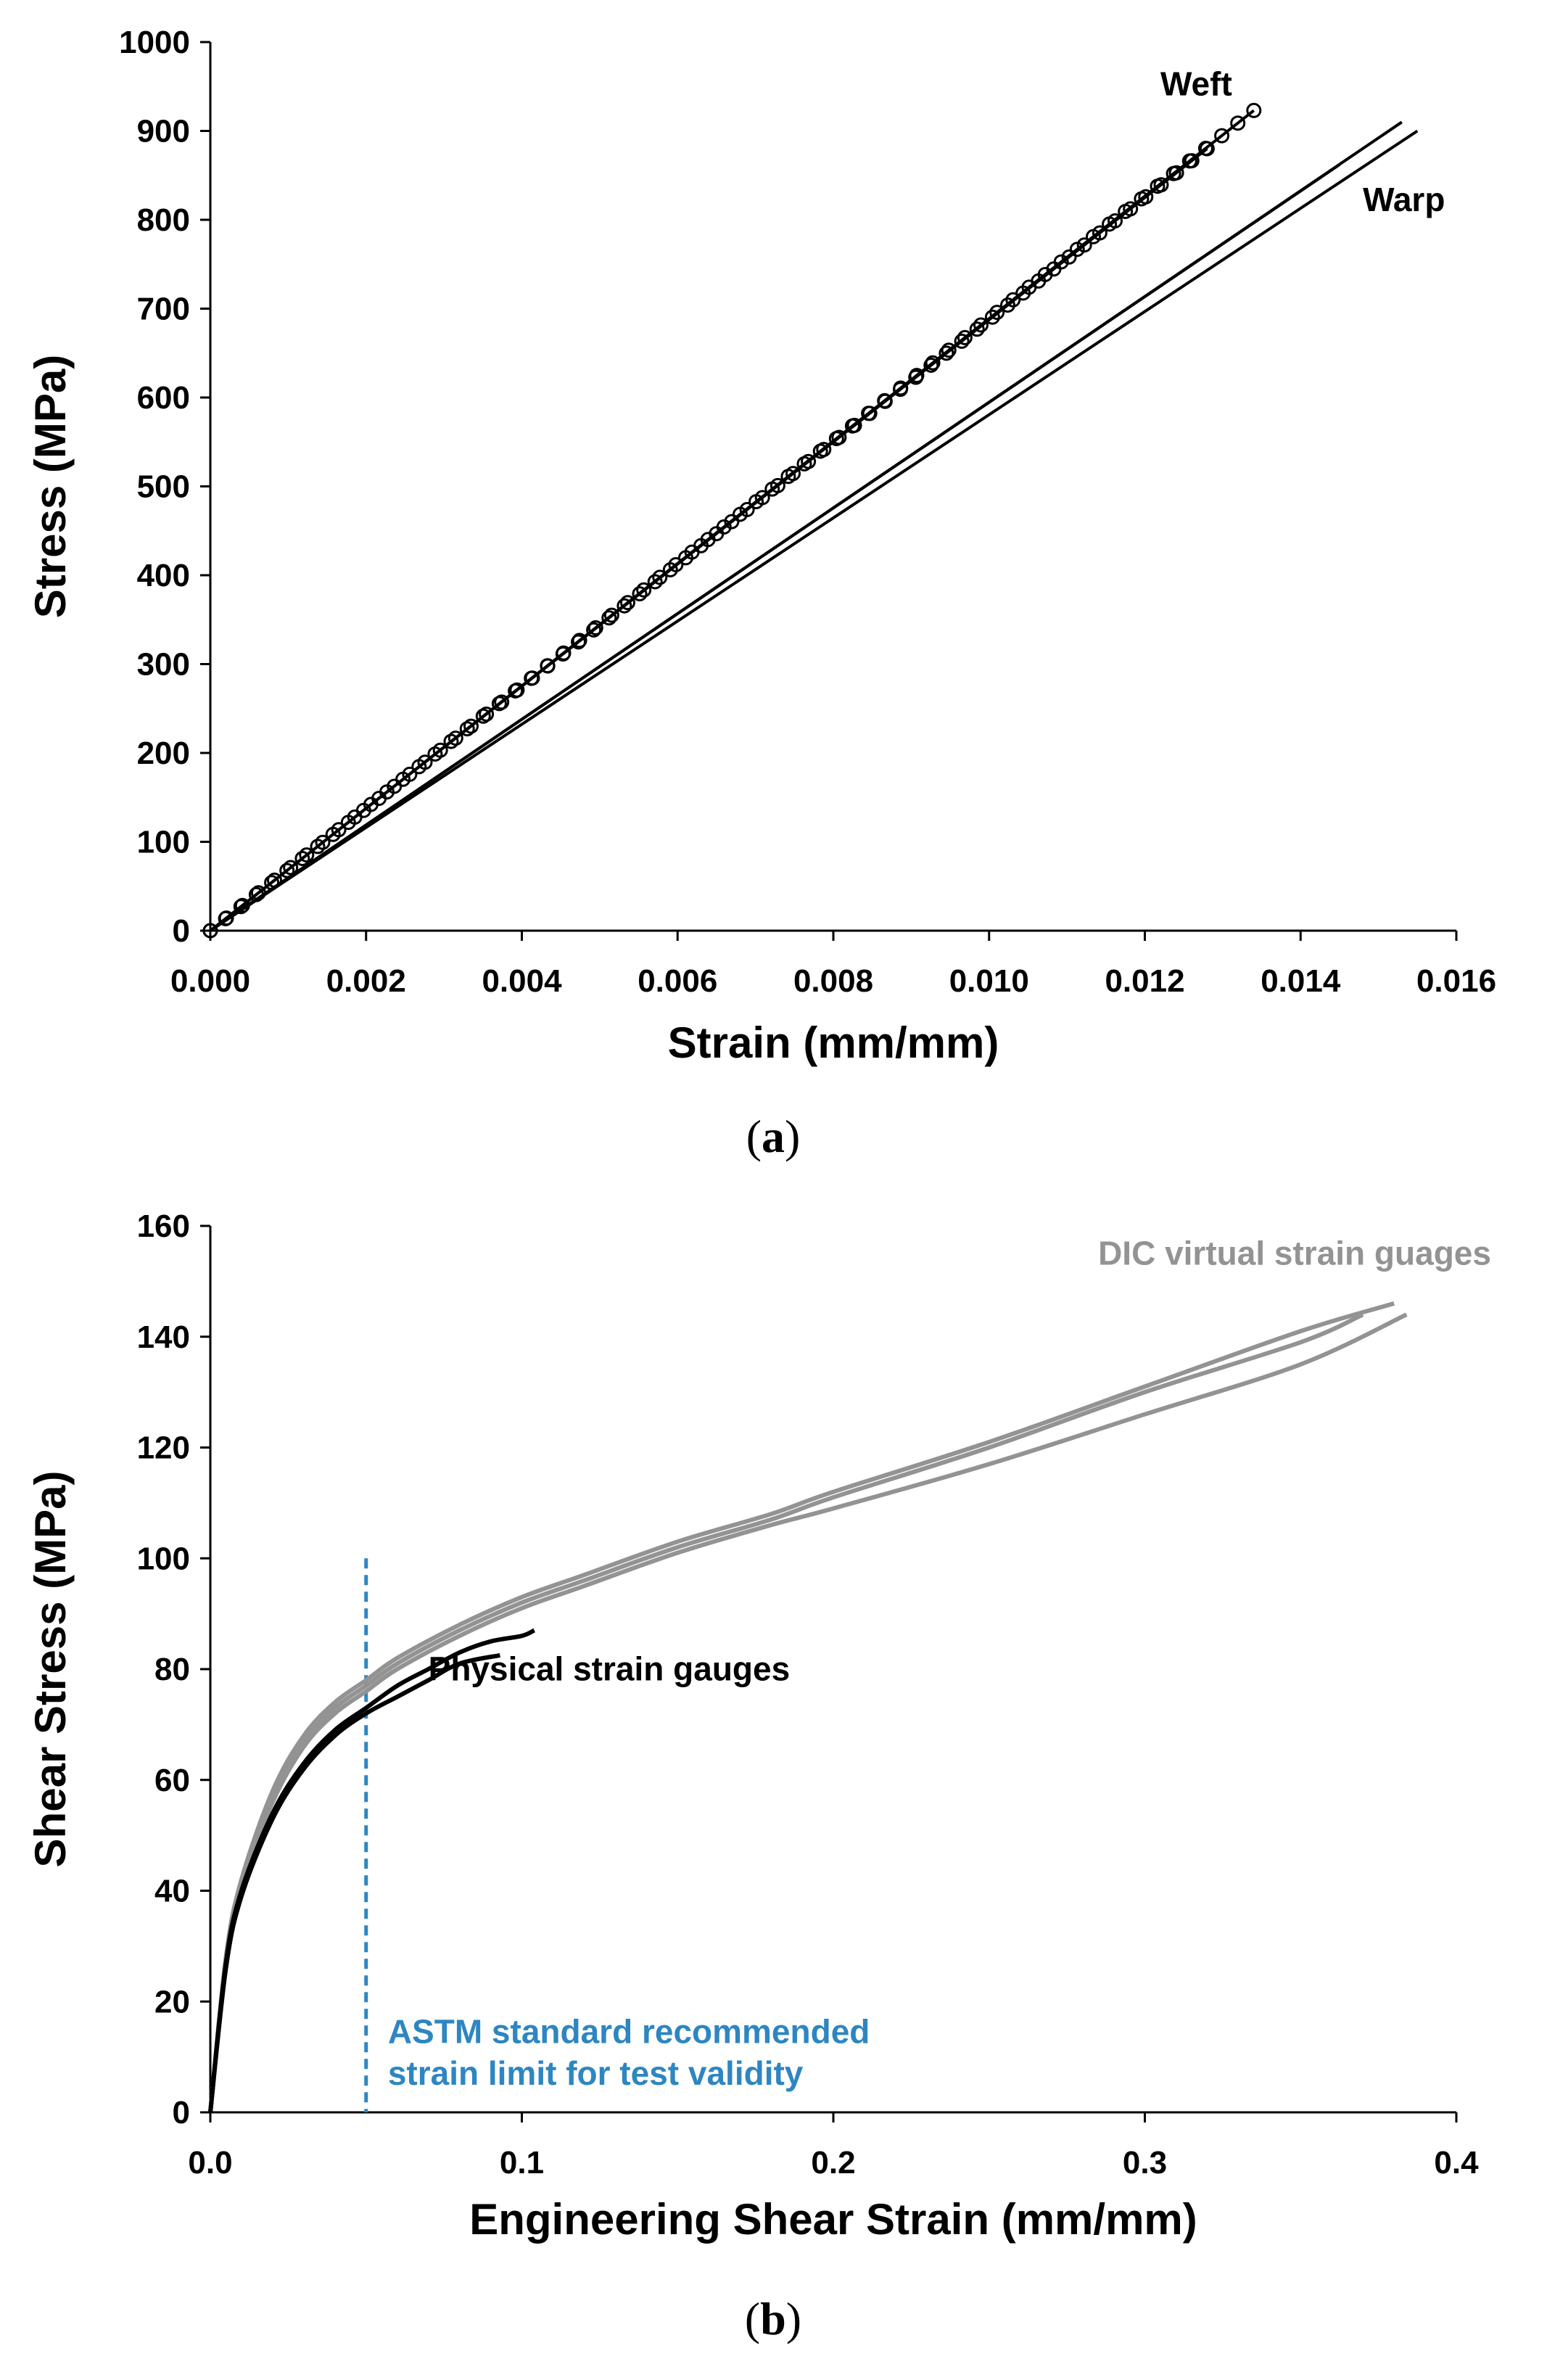 Image resolution: width=1547 pixels, height=2380 pixels. I want to click on y-tick-label: 200, so click(163, 753).